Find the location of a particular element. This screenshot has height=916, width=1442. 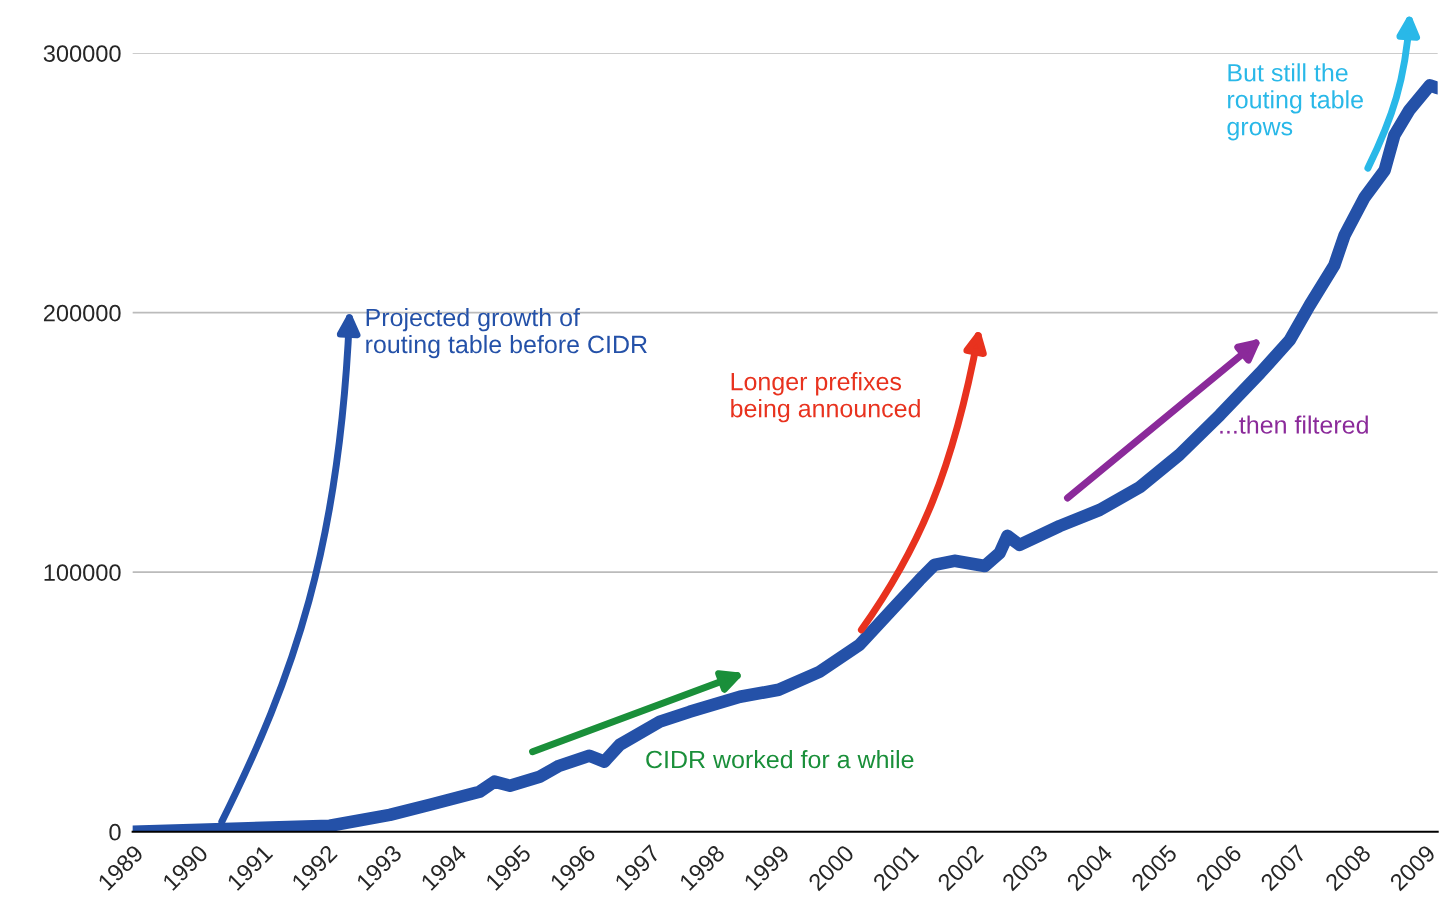

annotation: ...then filtered is located at coordinates (1294, 424).